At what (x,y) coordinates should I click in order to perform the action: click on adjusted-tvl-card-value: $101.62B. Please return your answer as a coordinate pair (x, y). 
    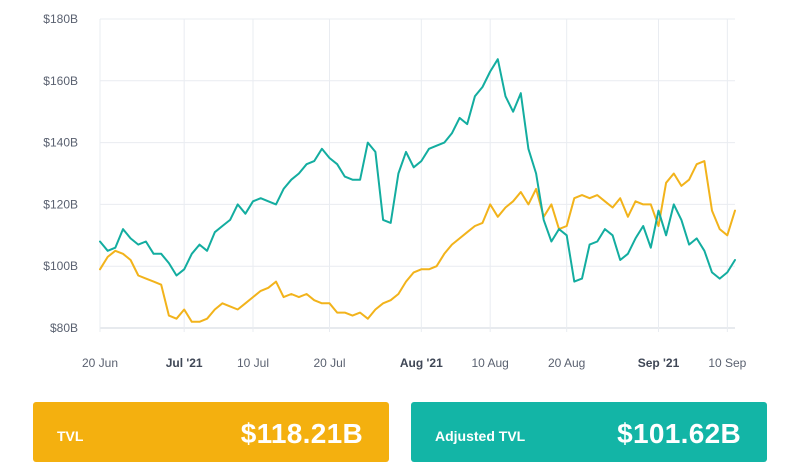
    Looking at the image, I should click on (679, 433).